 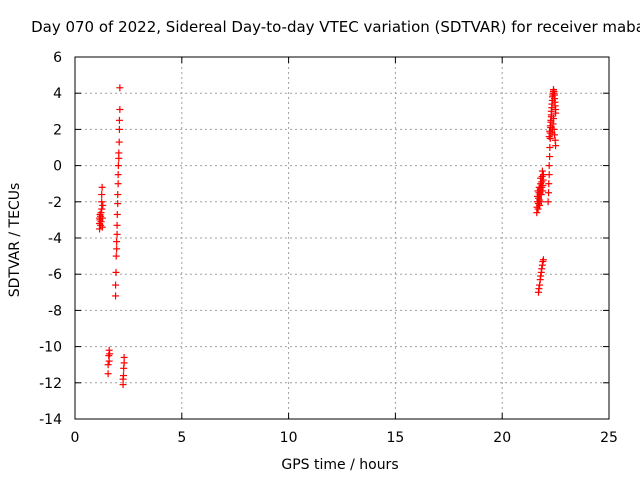 What do you see at coordinates (55, 275) in the screenshot?
I see `y-tick-label: -6` at bounding box center [55, 275].